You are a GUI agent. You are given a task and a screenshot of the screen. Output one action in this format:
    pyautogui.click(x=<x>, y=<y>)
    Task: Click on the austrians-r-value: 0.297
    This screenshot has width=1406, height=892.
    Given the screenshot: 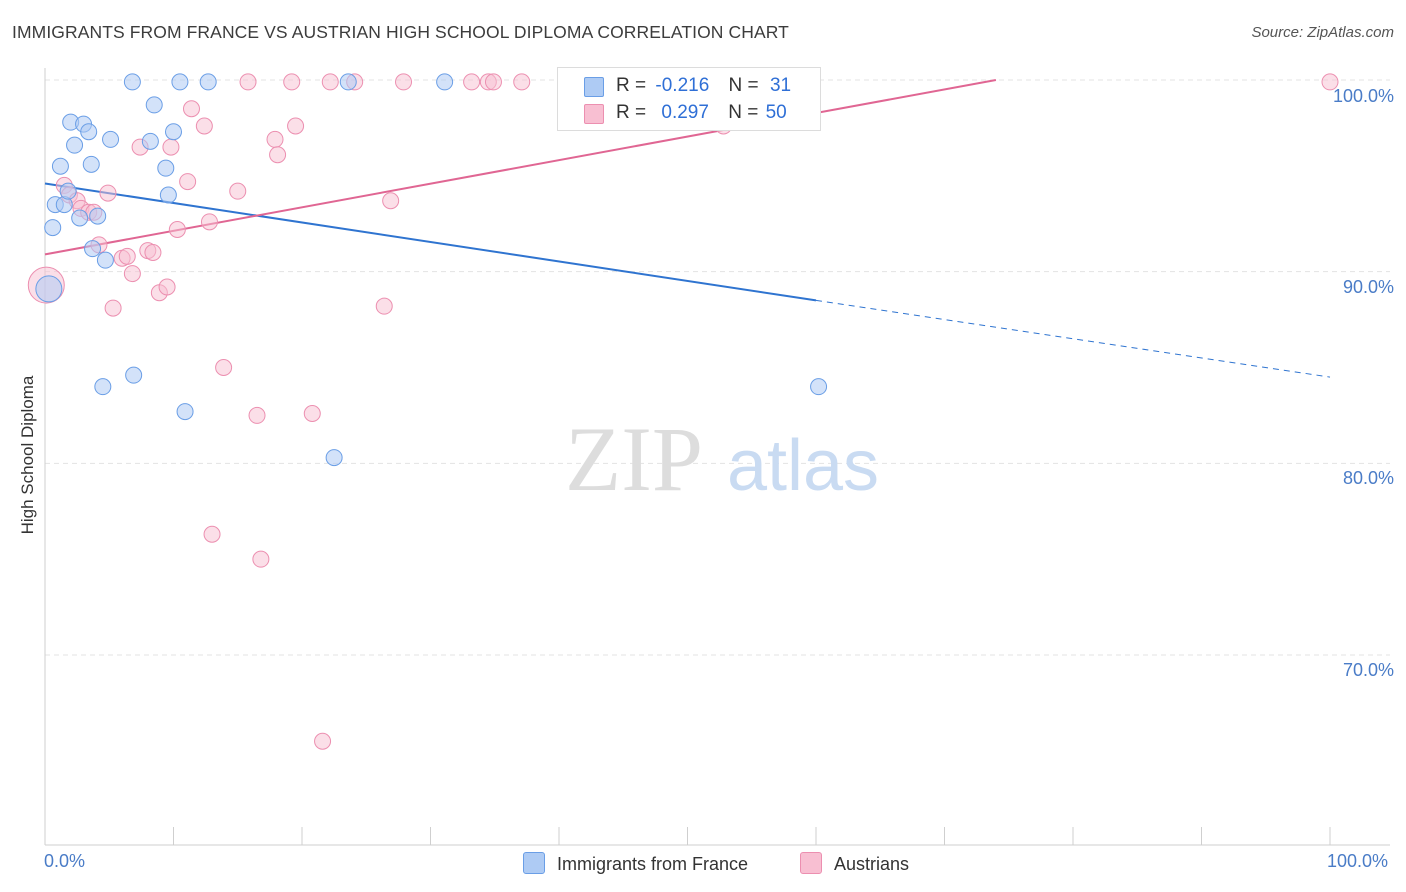 What is the action you would take?
    pyautogui.click(x=685, y=112)
    